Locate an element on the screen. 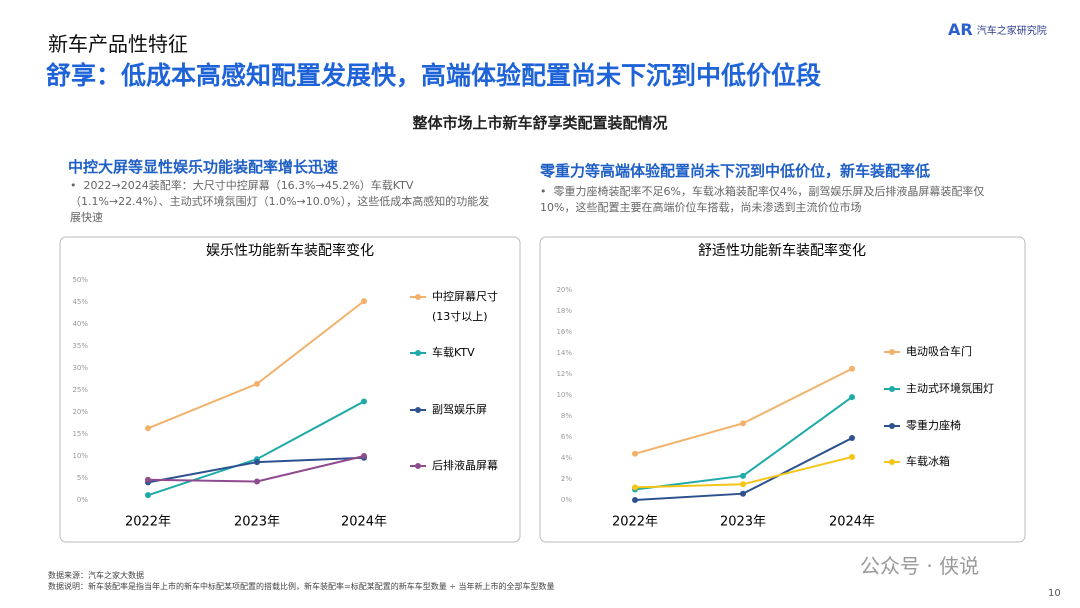  legend-label: 车载冰箱 is located at coordinates (928, 461).